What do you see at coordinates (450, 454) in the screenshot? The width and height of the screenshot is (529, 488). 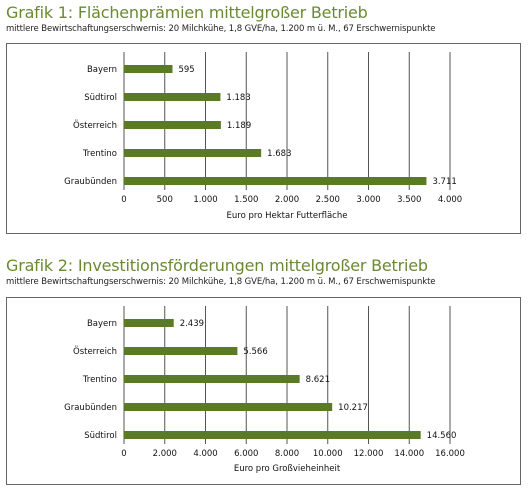 I see `x-tick-label: 16.000` at bounding box center [450, 454].